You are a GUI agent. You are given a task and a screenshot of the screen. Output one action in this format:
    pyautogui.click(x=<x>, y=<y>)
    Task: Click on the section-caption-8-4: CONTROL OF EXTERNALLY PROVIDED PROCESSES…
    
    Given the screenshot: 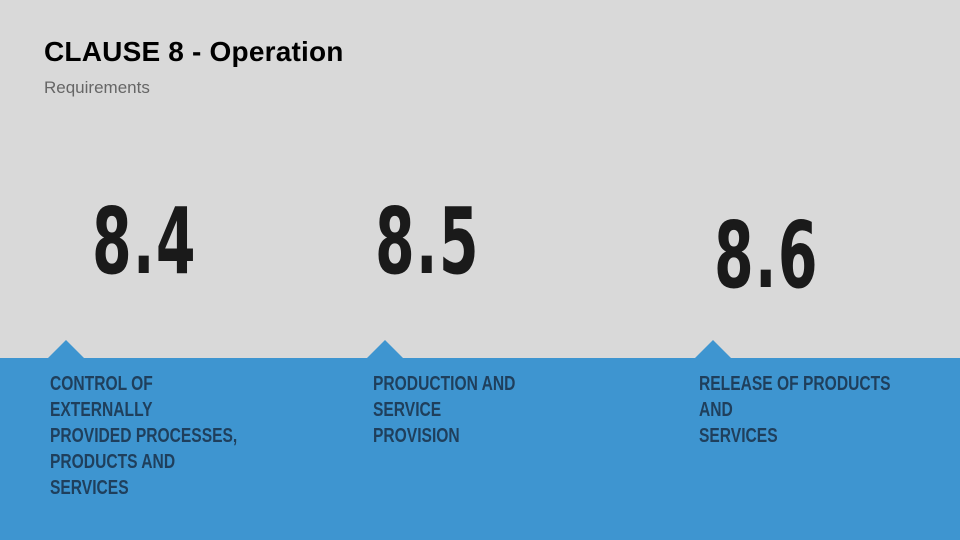 What is the action you would take?
    pyautogui.click(x=144, y=436)
    